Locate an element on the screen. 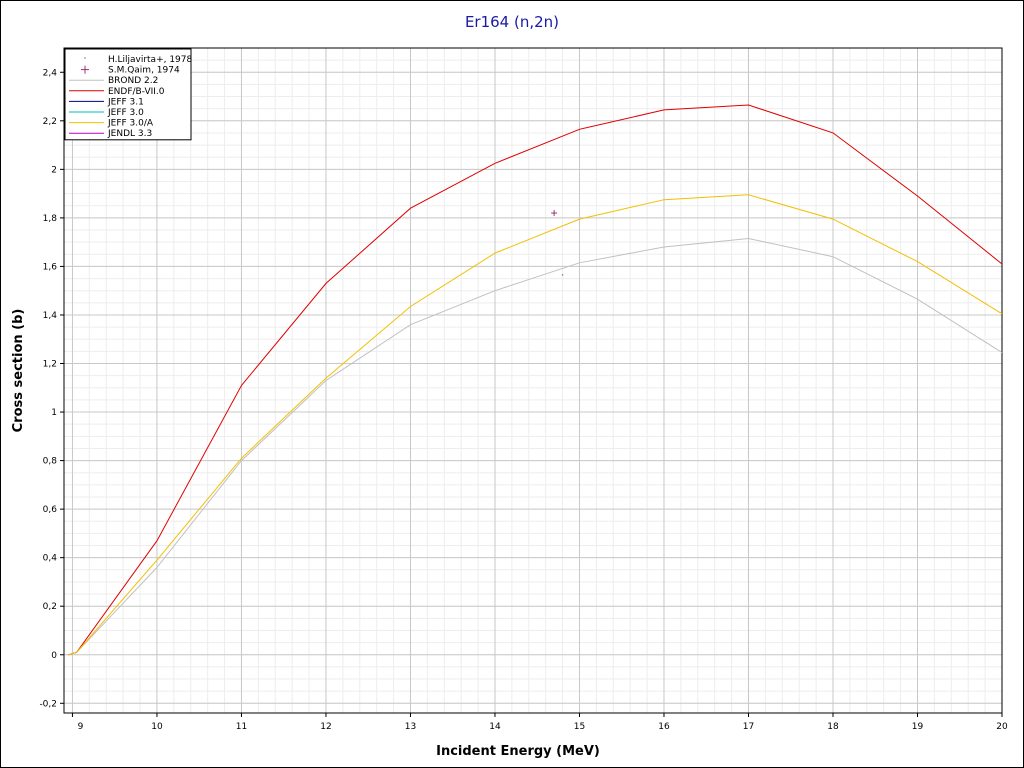  y-tick-label: 0 is located at coordinates (54, 656).